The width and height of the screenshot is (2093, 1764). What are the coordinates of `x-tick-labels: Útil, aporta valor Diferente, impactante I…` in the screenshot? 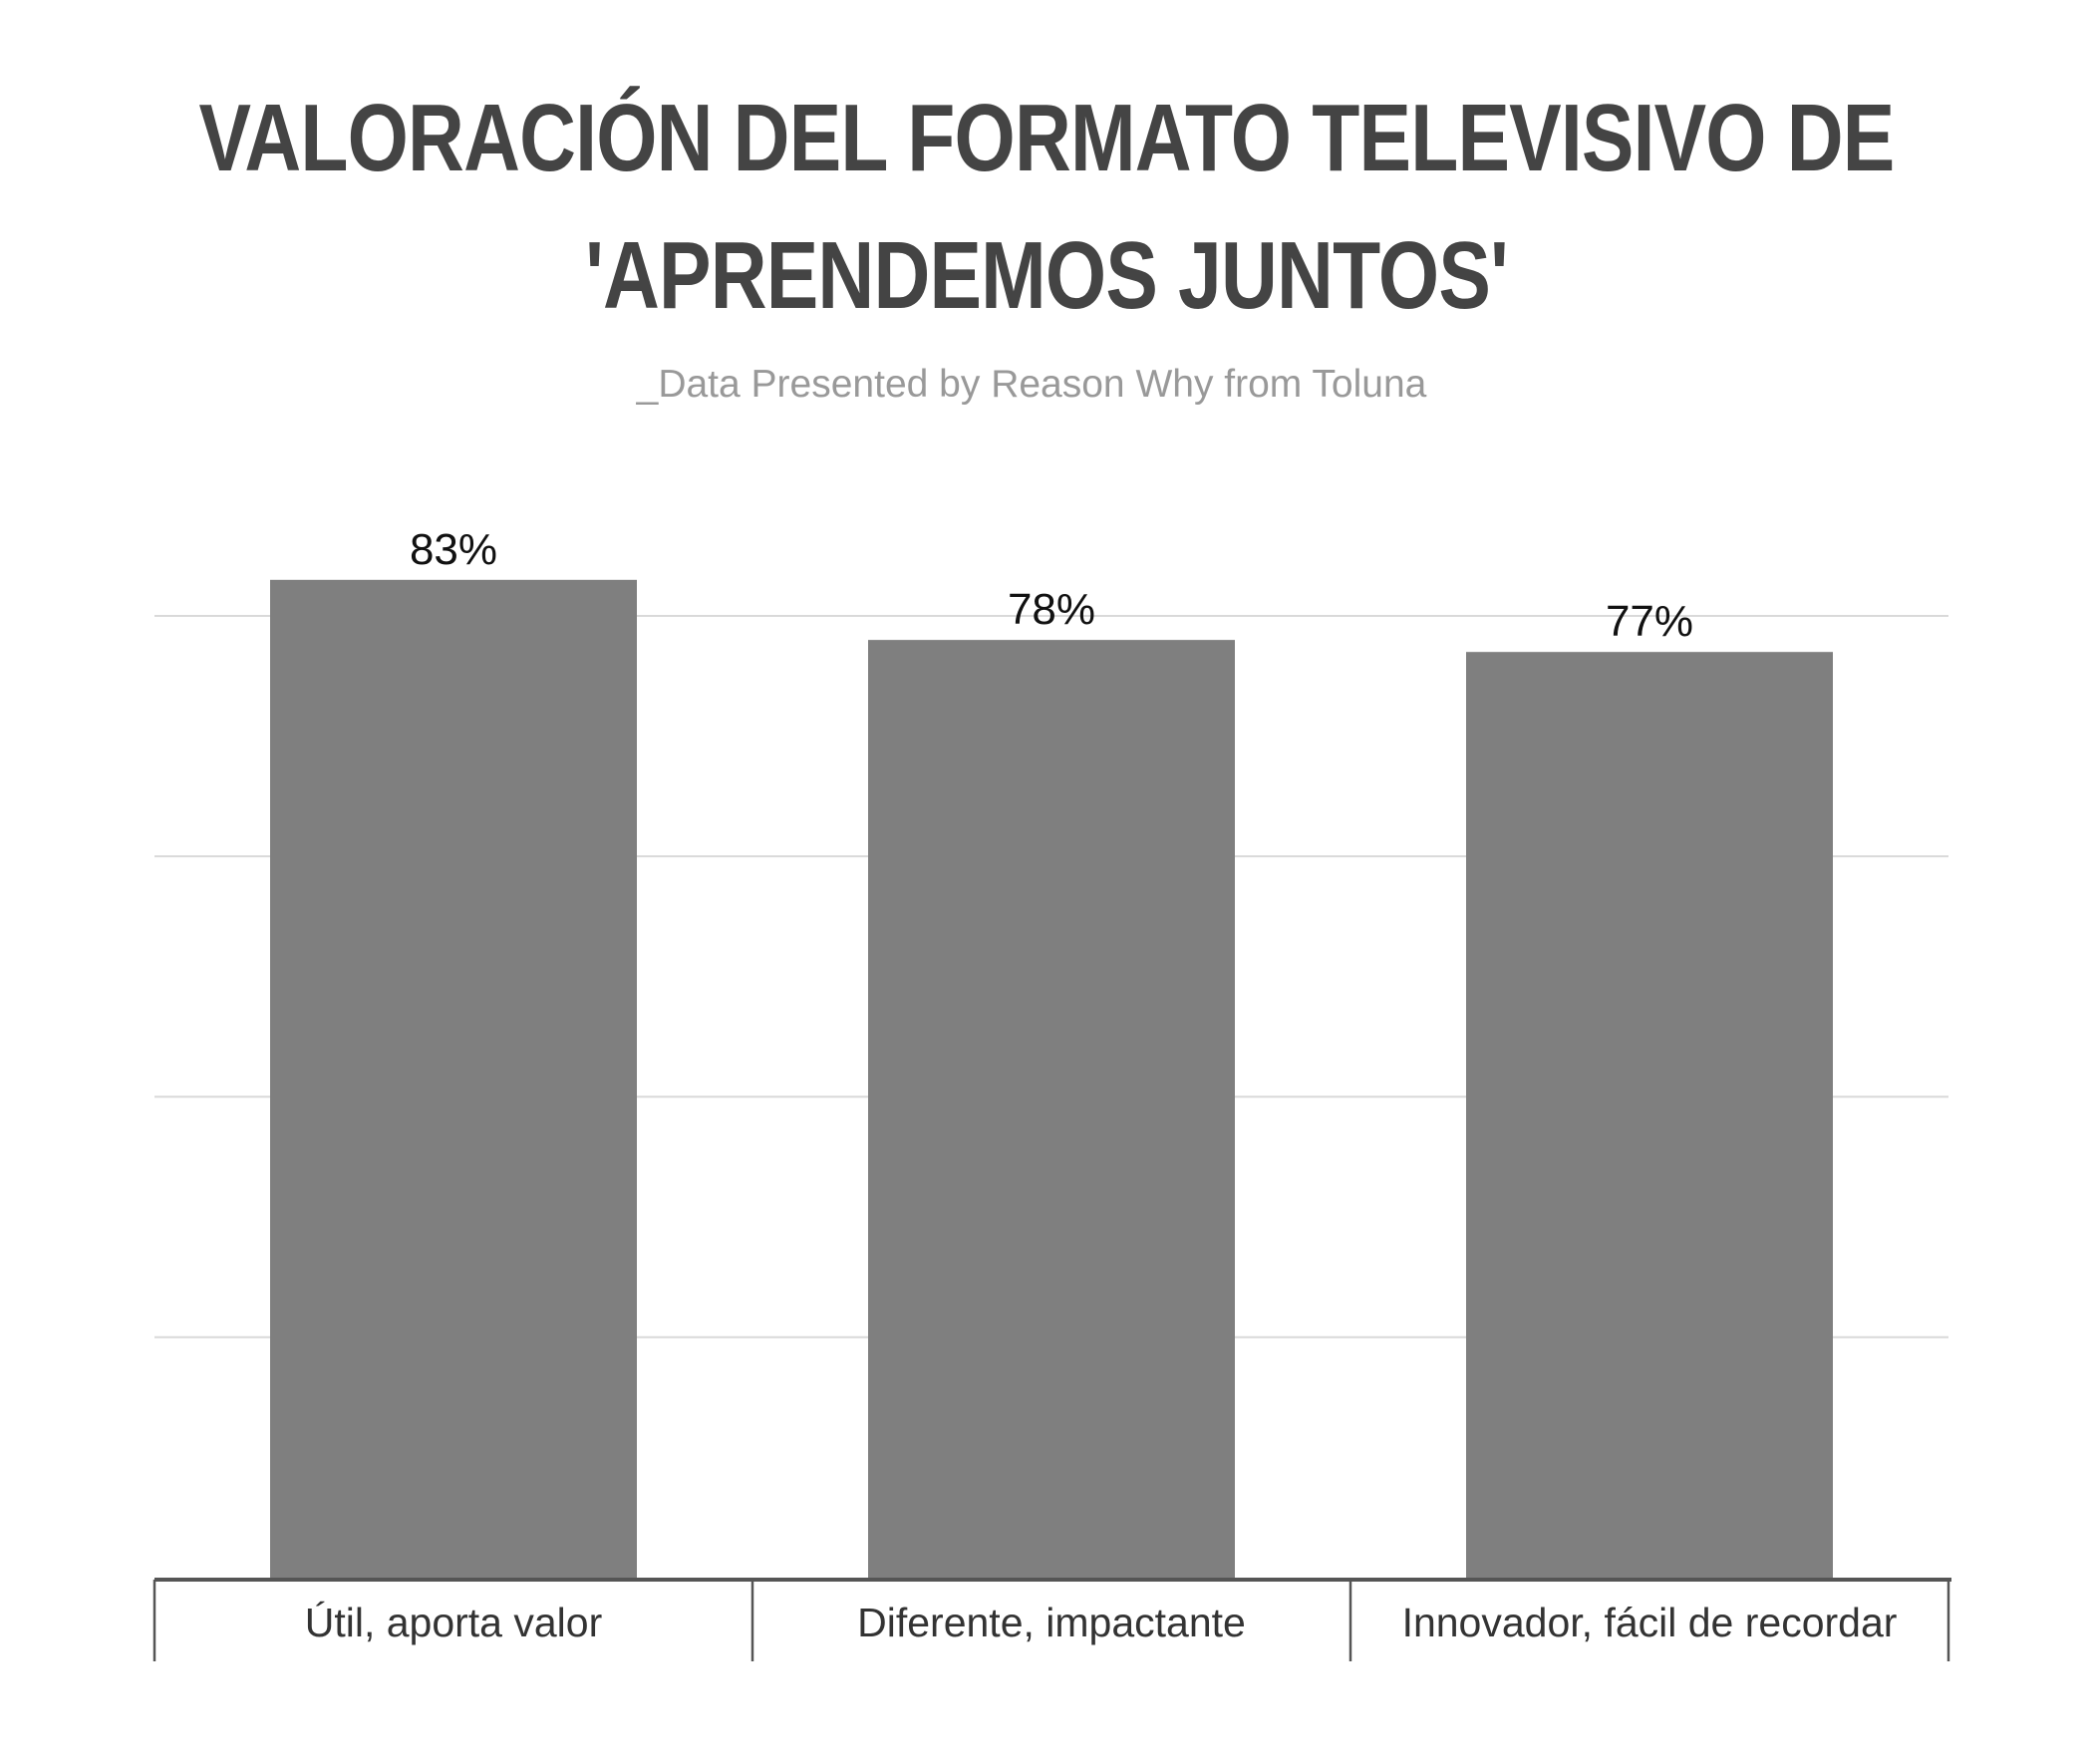 It's located at (1102, 1622).